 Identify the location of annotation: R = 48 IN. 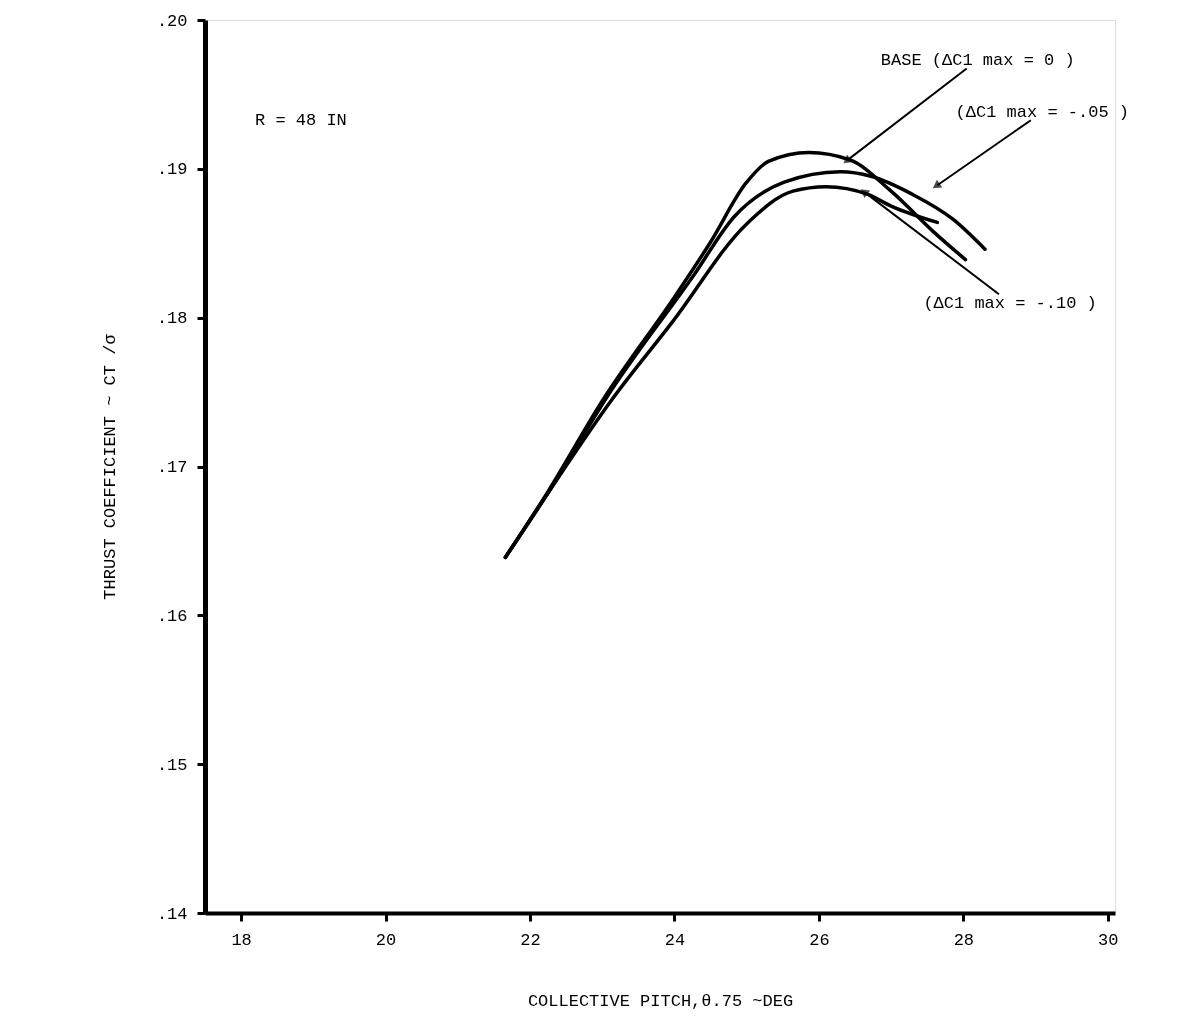
(301, 120).